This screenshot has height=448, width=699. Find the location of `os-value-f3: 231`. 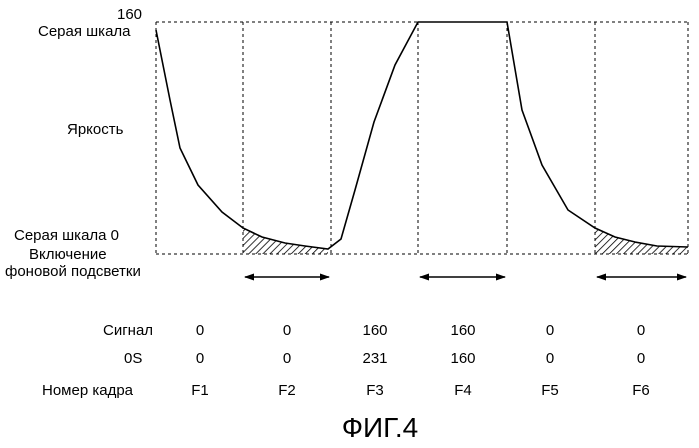

os-value-f3: 231 is located at coordinates (375, 358).